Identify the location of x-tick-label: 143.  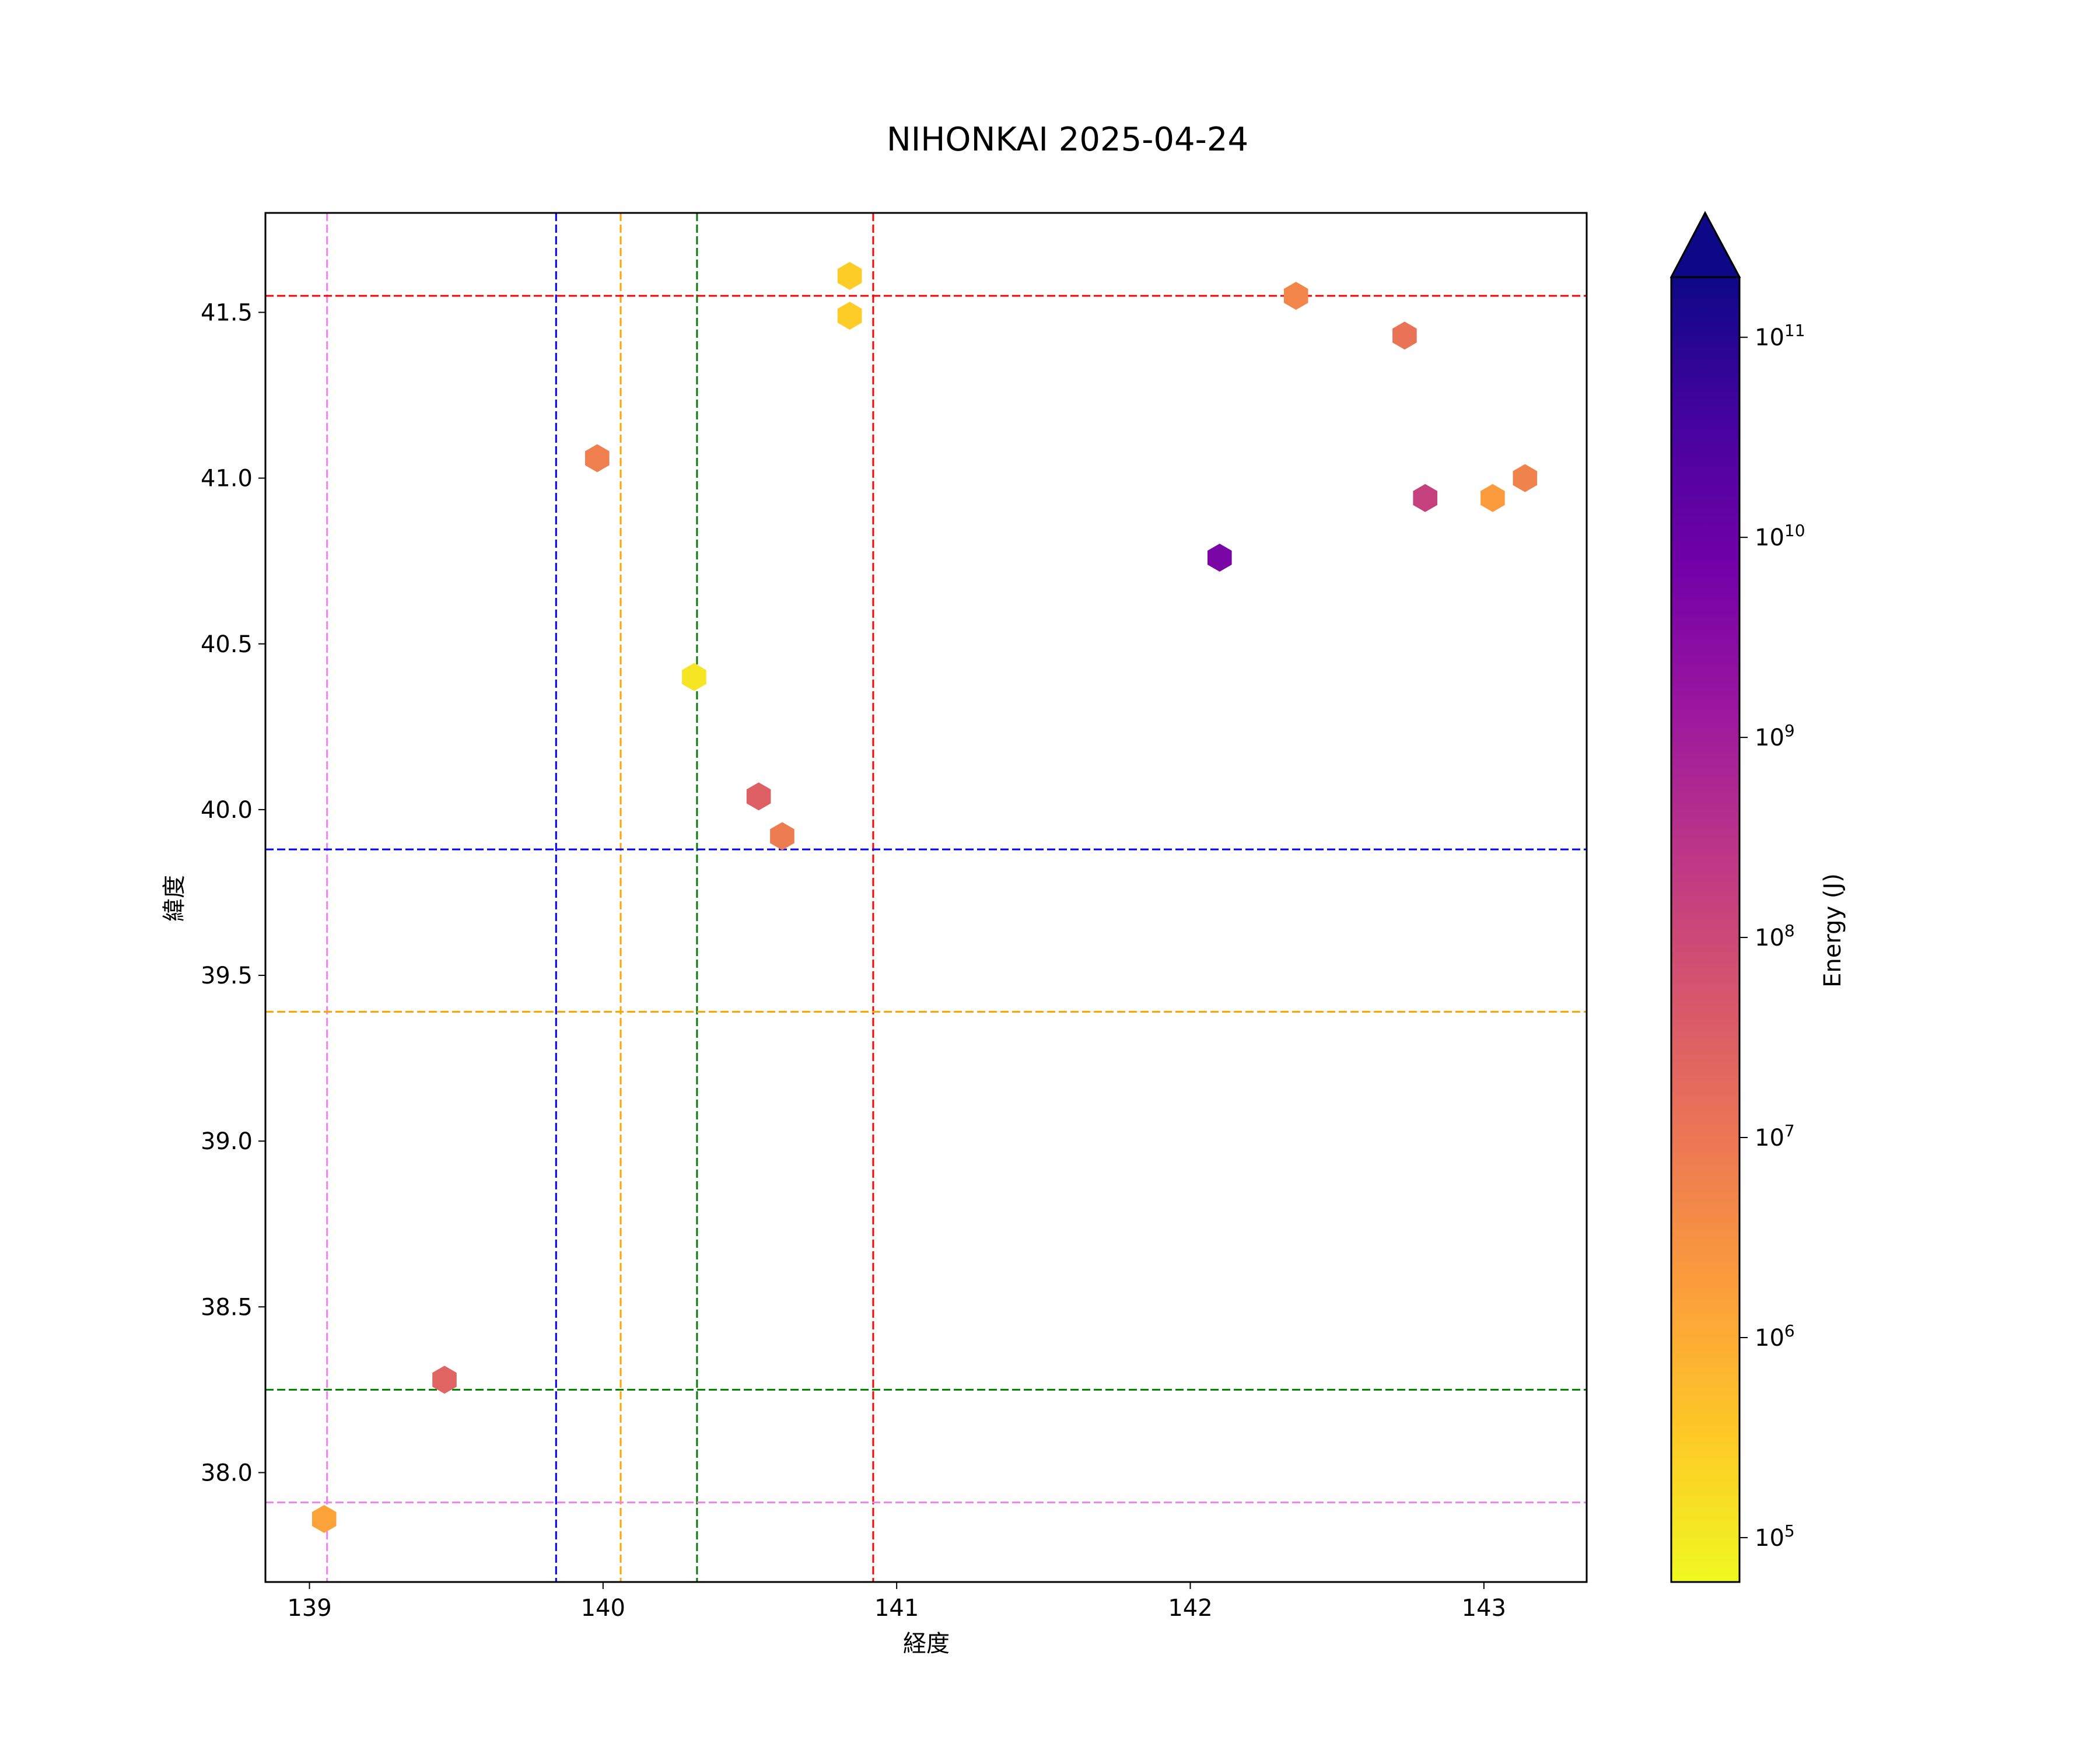
(1484, 1608).